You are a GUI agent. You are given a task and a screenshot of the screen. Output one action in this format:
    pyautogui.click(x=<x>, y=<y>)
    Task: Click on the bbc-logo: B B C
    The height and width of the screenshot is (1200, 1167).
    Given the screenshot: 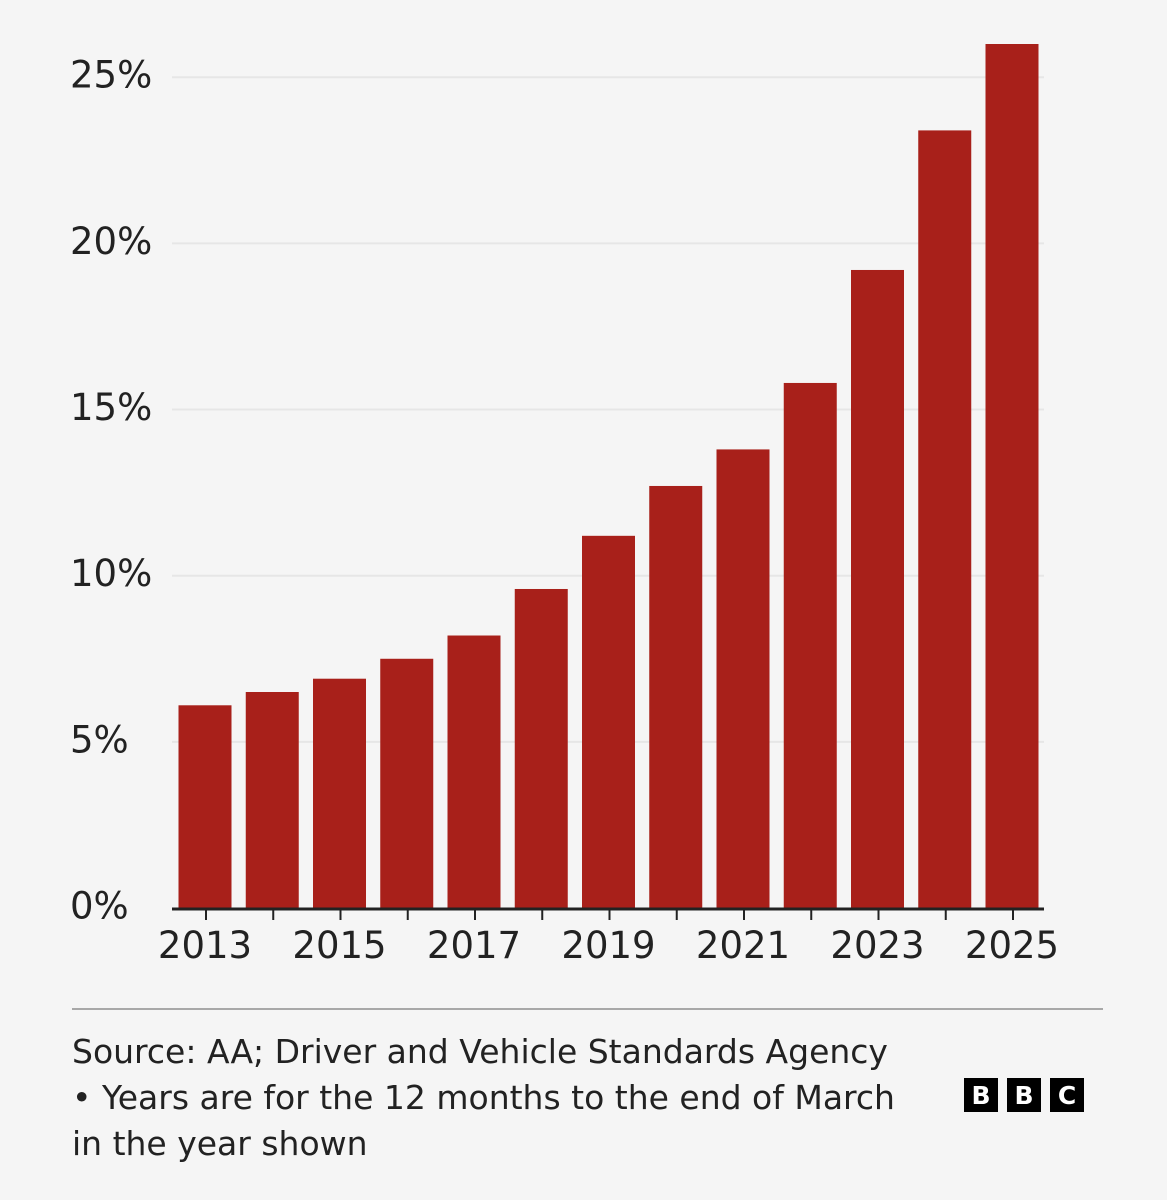 What is the action you would take?
    pyautogui.click(x=1024, y=1095)
    